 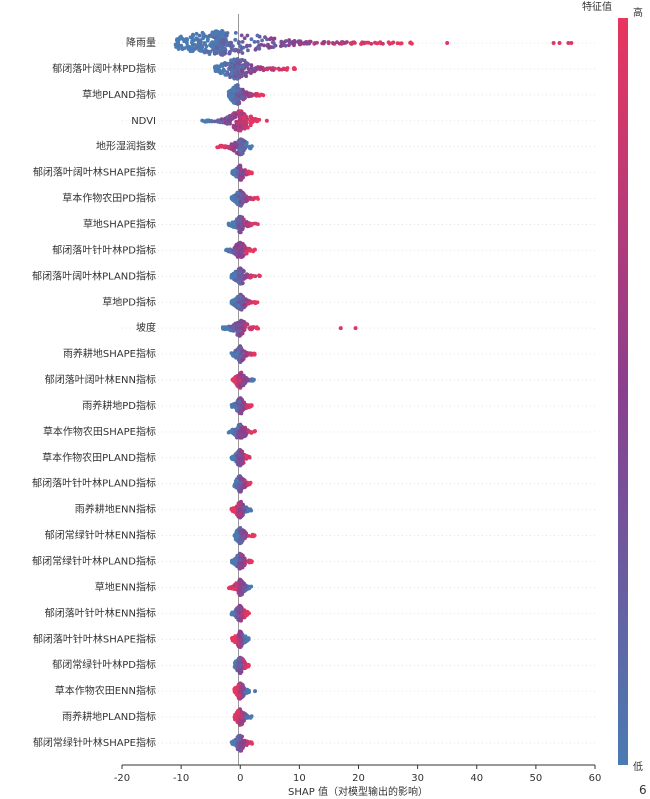 I want to click on feature-label: 降雨量, so click(x=141, y=42).